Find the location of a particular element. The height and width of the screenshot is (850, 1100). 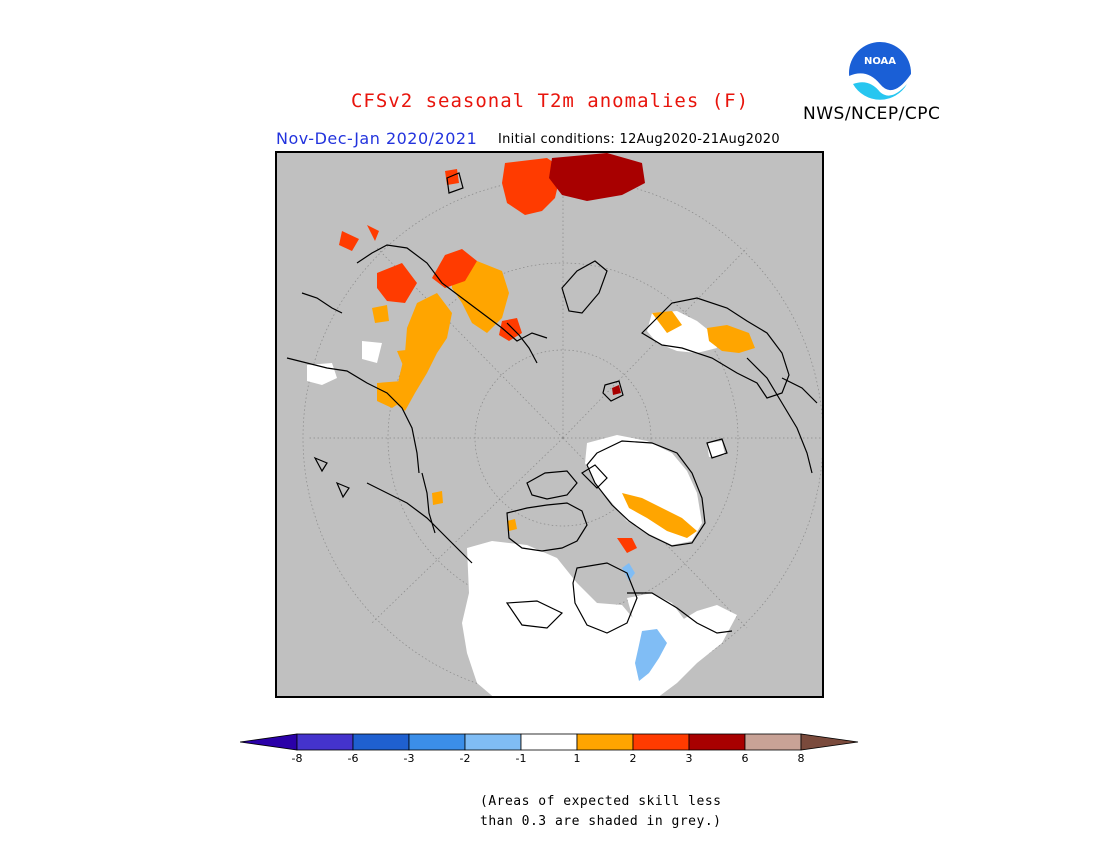

legend-tick-label: 6 is located at coordinates (745, 758).